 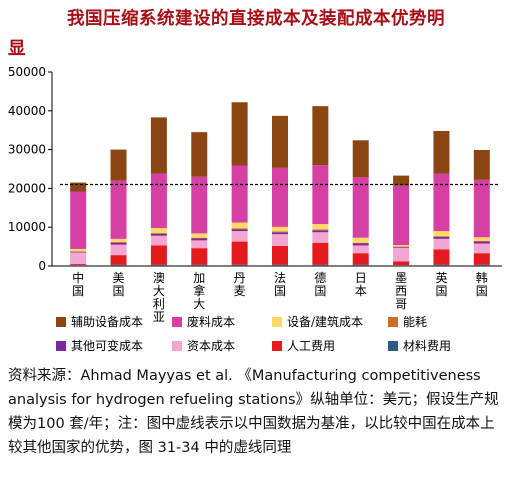 What do you see at coordinates (42, 266) in the screenshot?
I see `y-tick-label: 0` at bounding box center [42, 266].